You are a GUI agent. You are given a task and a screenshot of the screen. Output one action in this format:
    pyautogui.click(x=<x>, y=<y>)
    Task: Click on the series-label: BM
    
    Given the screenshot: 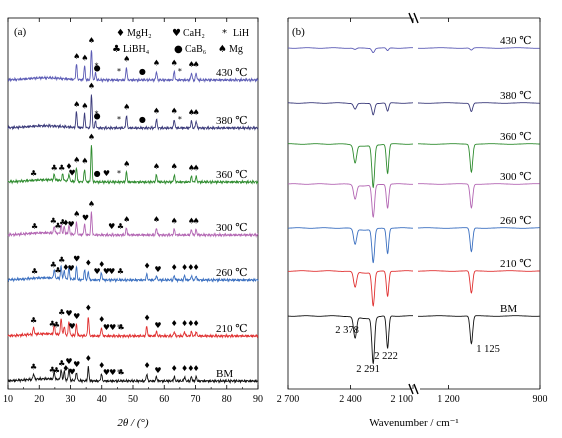 What is the action you would take?
    pyautogui.click(x=224, y=374)
    